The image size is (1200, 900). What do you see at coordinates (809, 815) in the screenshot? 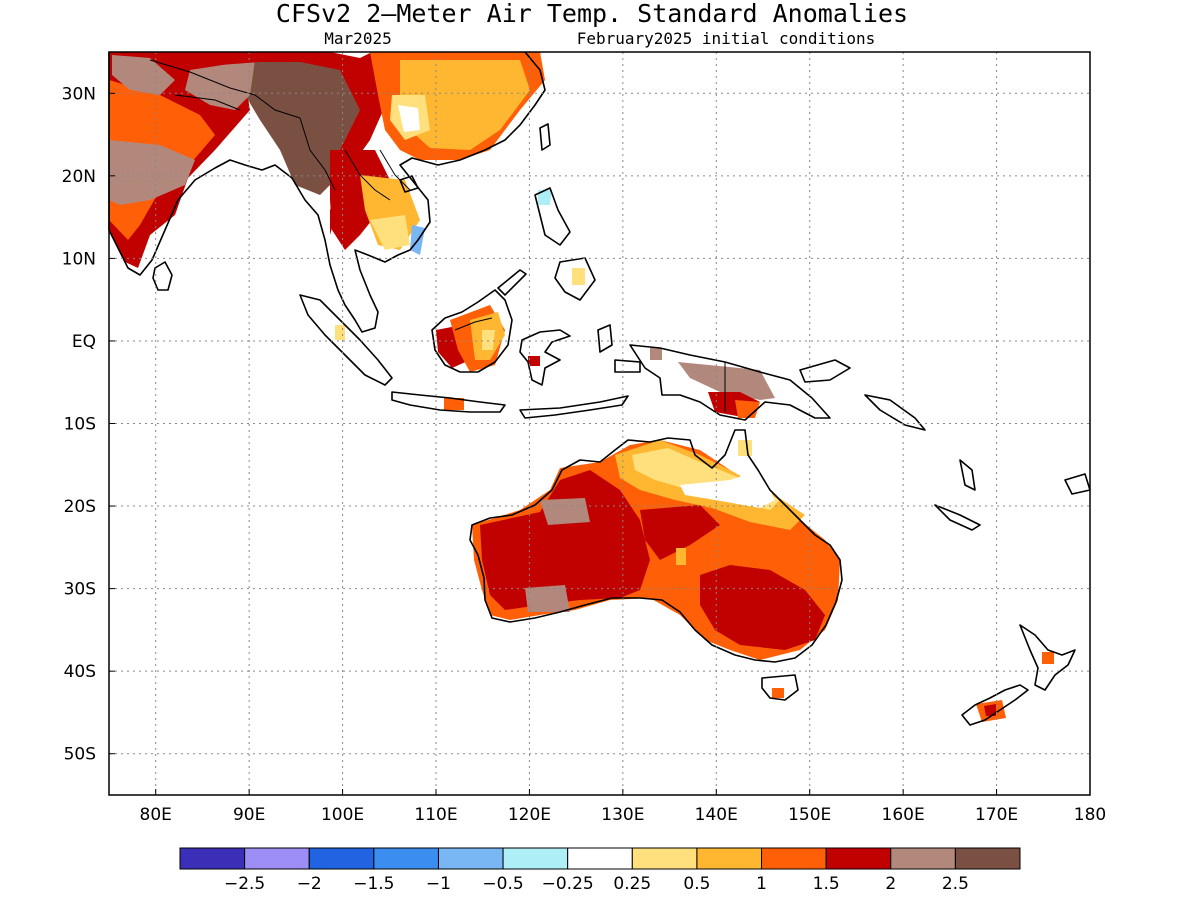
I see `x-tick-label: 150E` at bounding box center [809, 815].